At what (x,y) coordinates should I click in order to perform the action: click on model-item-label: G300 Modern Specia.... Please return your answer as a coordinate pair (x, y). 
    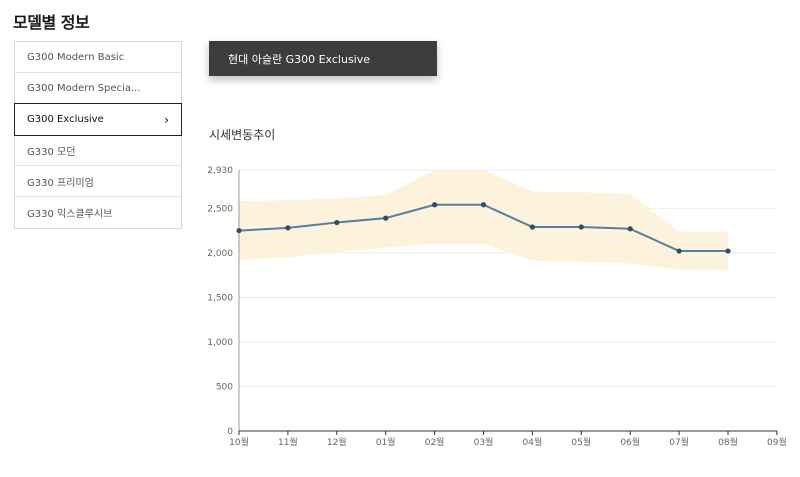
    Looking at the image, I should click on (84, 88).